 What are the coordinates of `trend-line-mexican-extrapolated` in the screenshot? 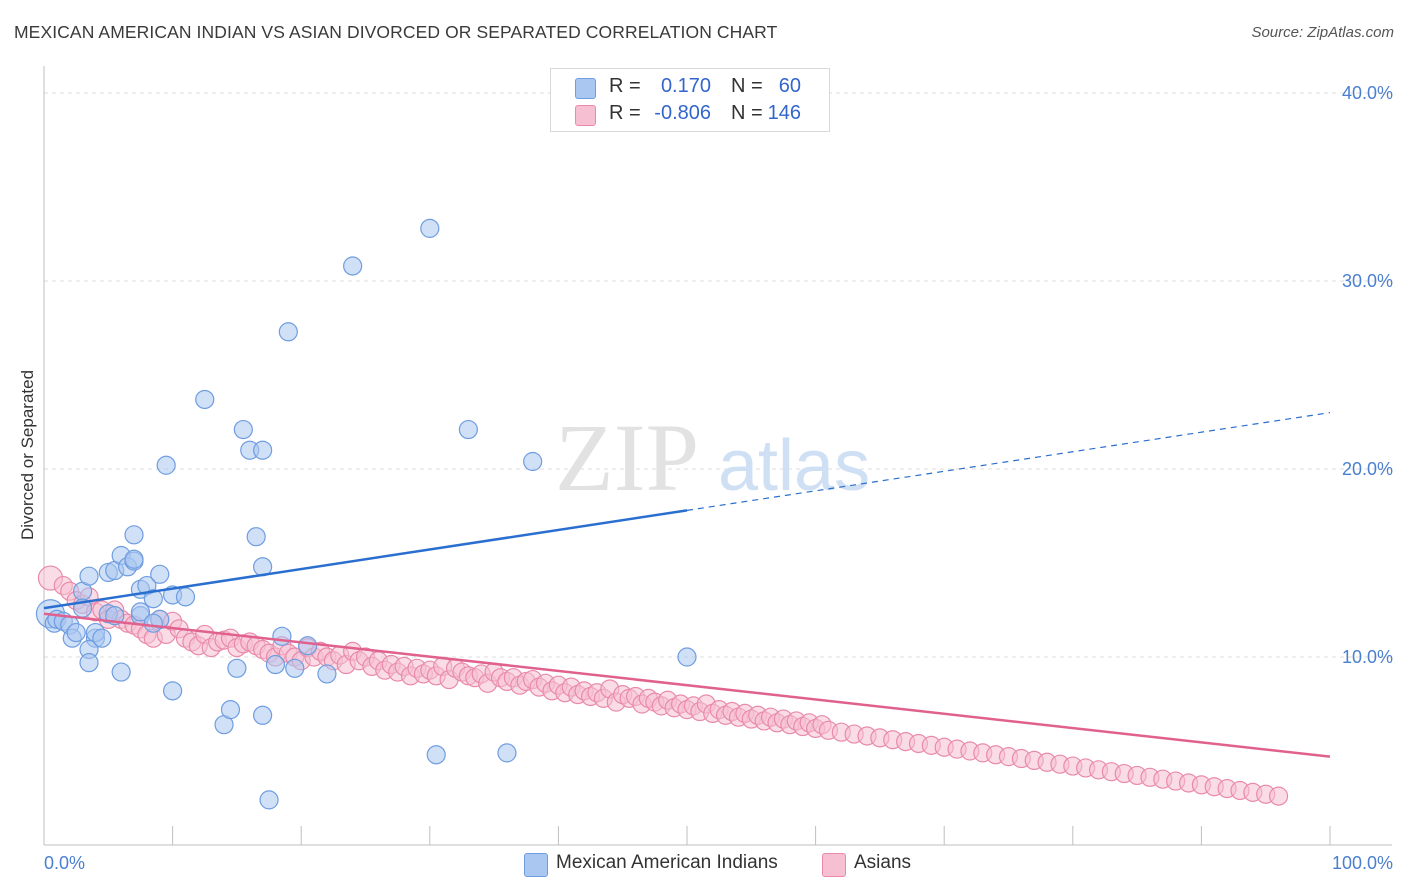 It's located at (1008, 461).